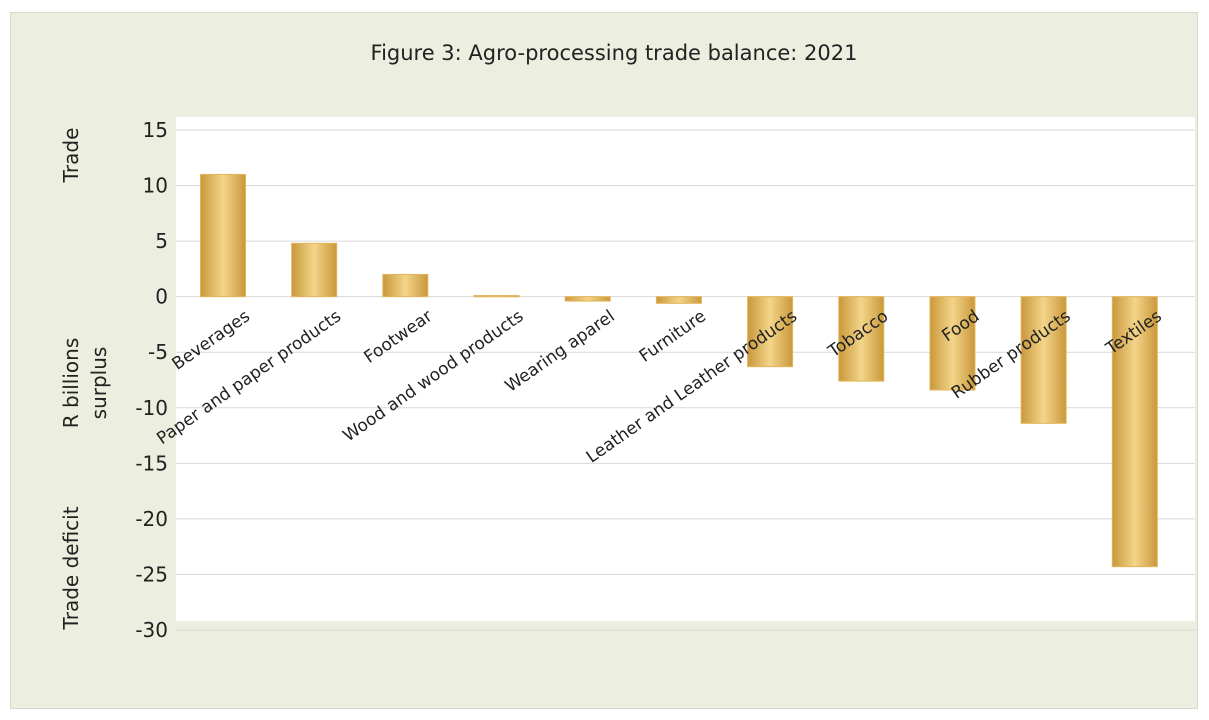 The image size is (1209, 720). Describe the element at coordinates (151, 519) in the screenshot. I see `y-tick-label: -20` at that location.